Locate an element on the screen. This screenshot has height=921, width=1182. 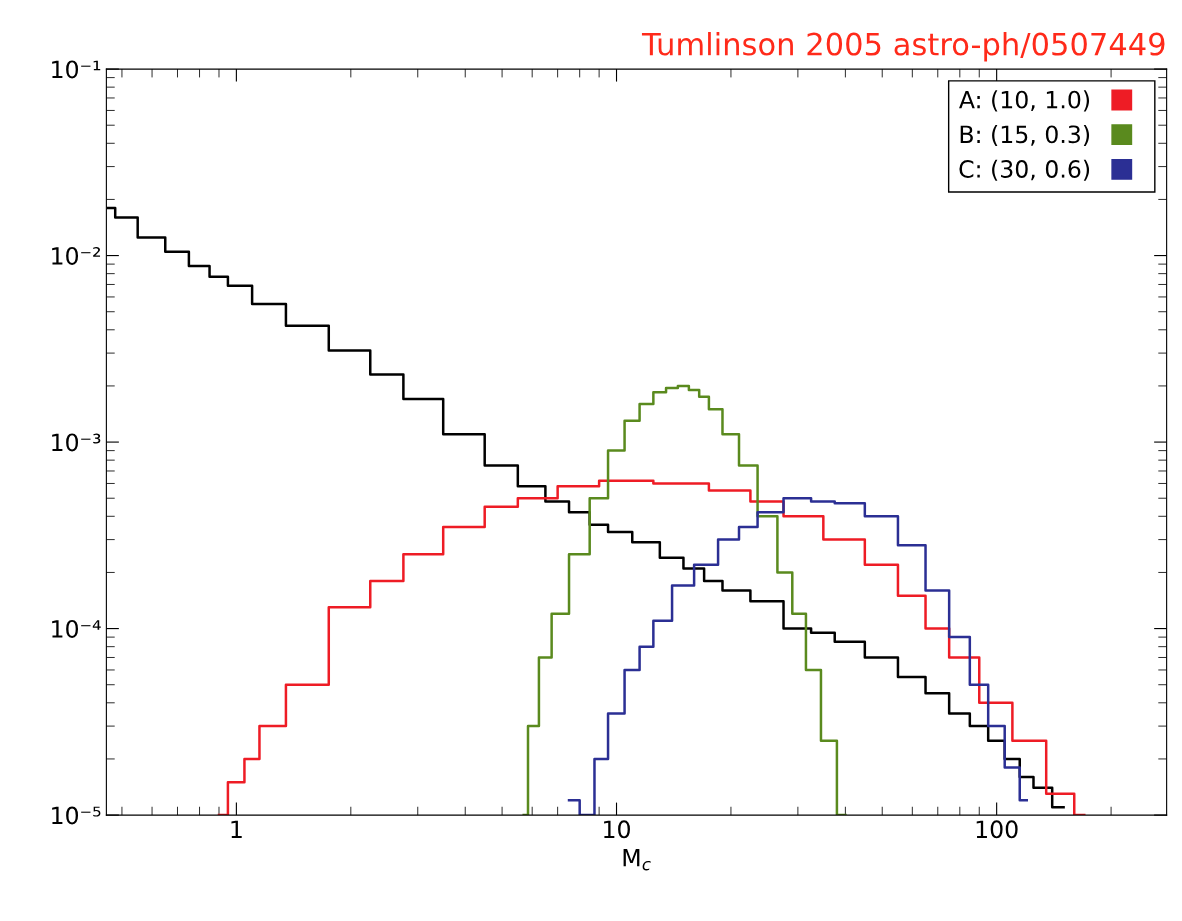
chart-title: Tumlinson 2005 astro-ph/0507449 is located at coordinates (903, 46).